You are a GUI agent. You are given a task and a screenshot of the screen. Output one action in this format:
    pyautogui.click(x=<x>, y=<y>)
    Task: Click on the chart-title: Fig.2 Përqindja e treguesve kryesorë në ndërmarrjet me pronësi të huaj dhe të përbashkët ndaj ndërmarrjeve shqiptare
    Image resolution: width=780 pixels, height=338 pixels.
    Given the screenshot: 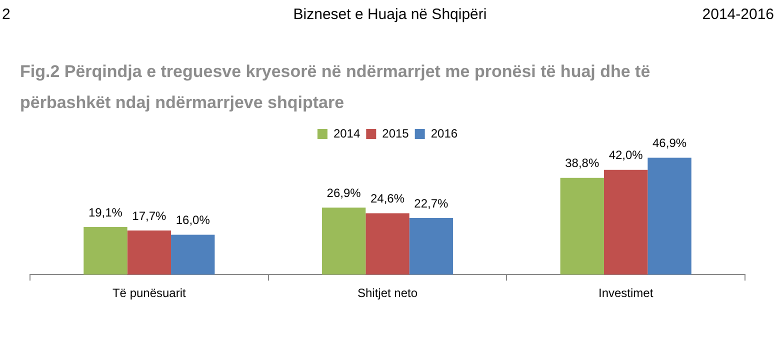 What is the action you would take?
    pyautogui.click(x=336, y=87)
    